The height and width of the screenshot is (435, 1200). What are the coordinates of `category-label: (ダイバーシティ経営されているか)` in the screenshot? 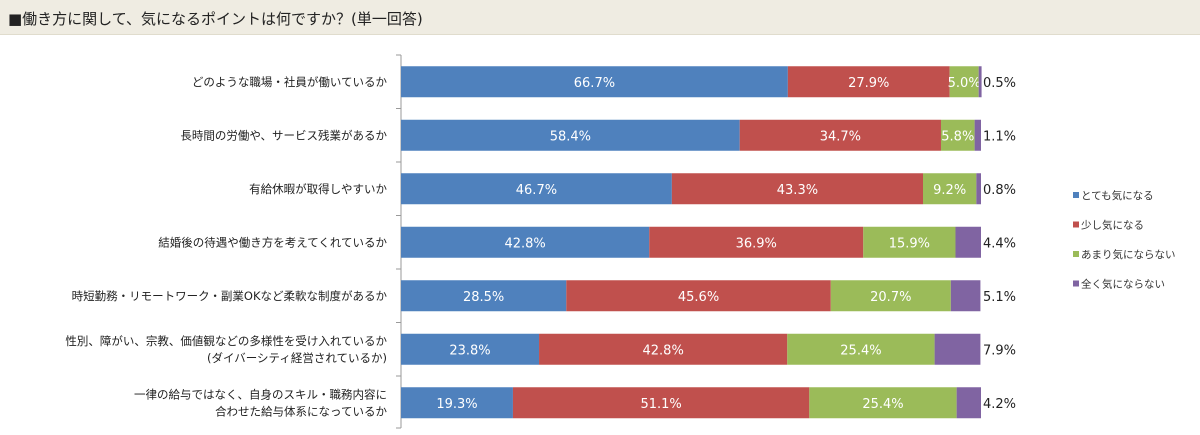 It's located at (297, 358).